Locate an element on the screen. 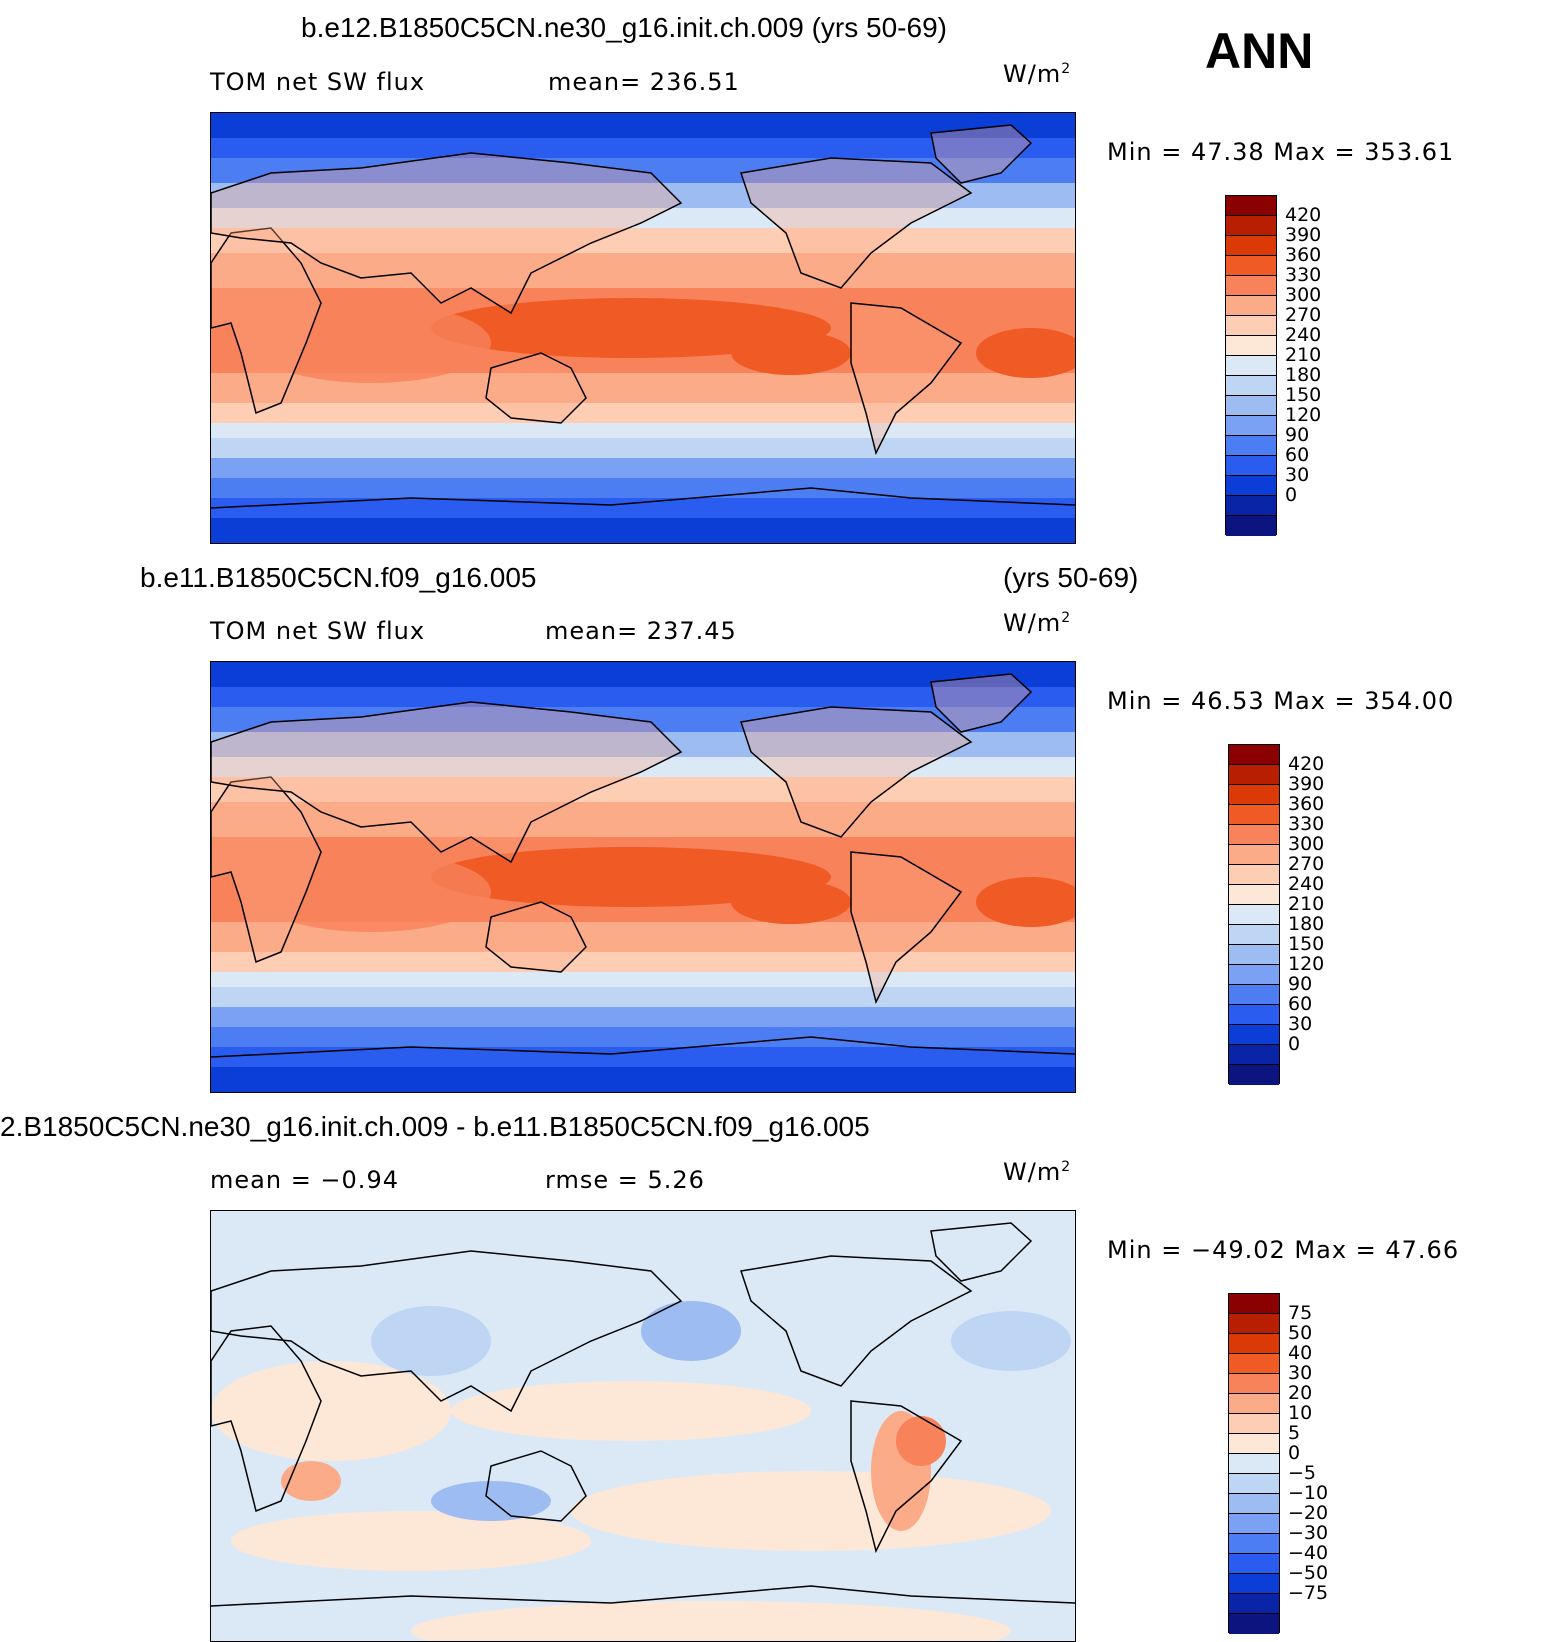 The width and height of the screenshot is (1547, 1642). colorbar-tick-label: 20 is located at coordinates (1300, 1392).